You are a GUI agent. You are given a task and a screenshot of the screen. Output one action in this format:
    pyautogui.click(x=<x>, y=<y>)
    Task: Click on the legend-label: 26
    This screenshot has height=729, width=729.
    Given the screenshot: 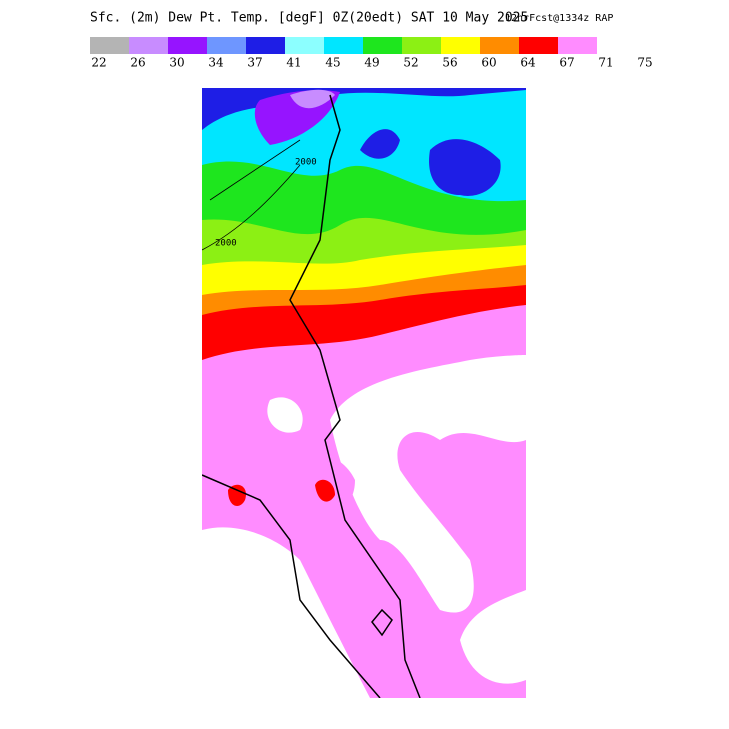 What is the action you would take?
    pyautogui.click(x=137, y=63)
    